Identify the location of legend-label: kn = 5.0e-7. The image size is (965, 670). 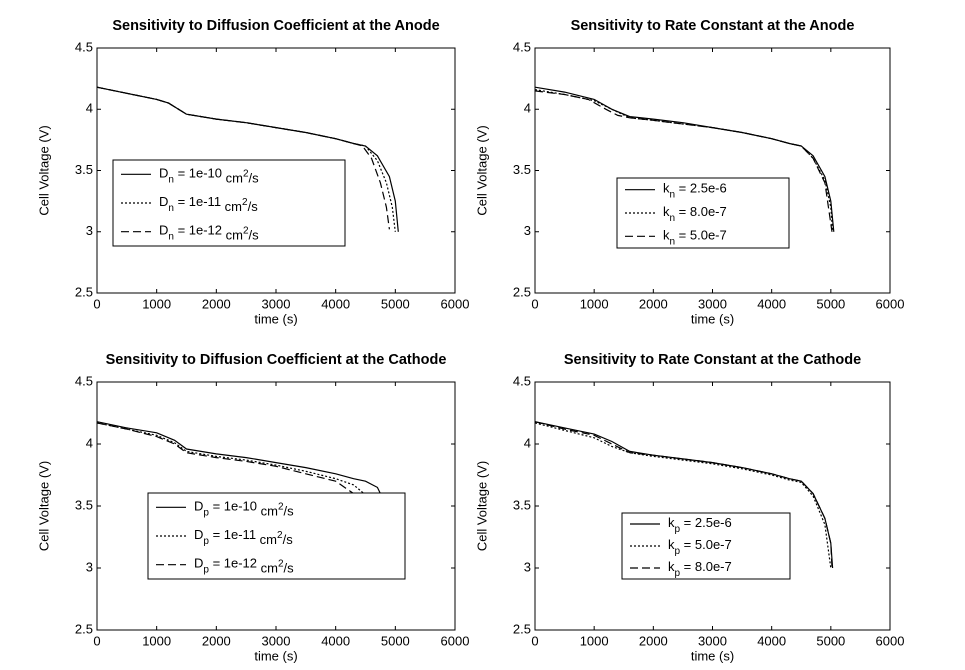
(695, 237).